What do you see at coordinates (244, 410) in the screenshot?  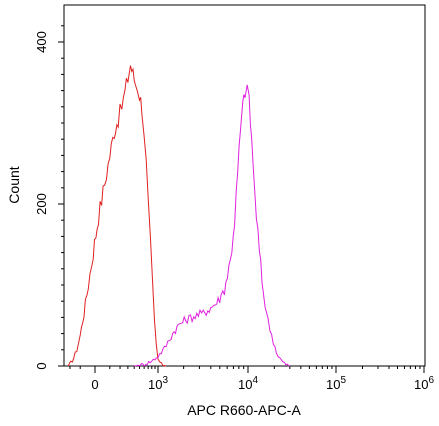 I see `x-axis-title: APC R660-APC-A` at bounding box center [244, 410].